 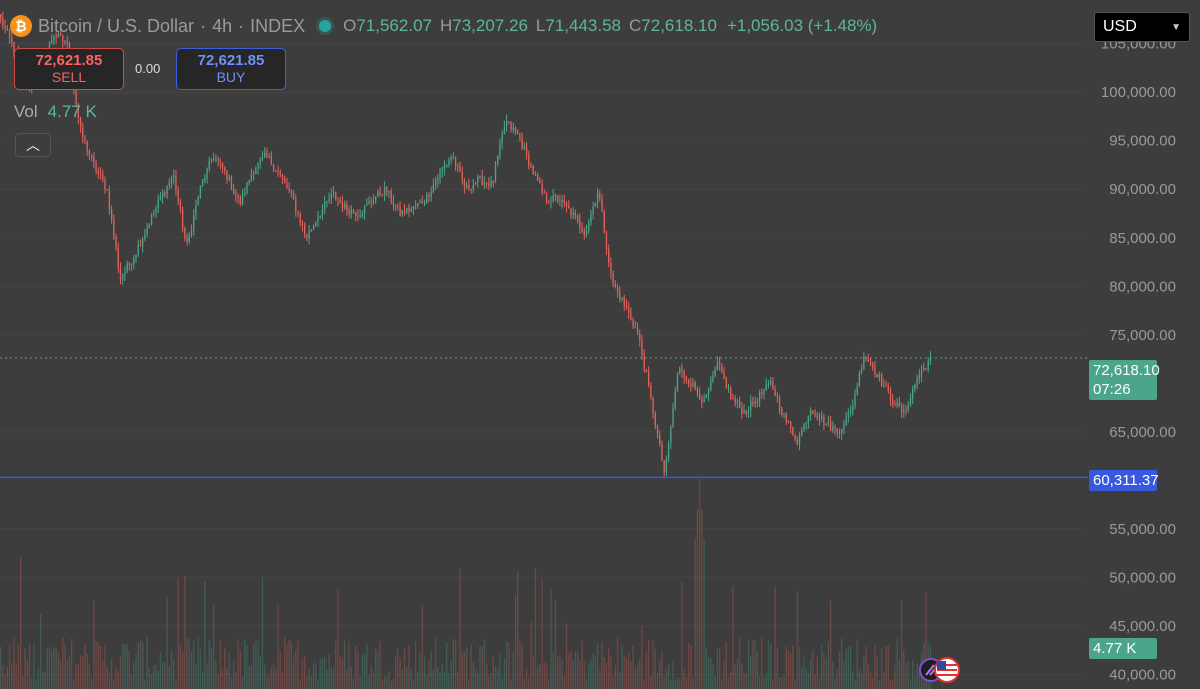 I want to click on buy-button: 72,621.85 BUY, so click(x=231, y=69).